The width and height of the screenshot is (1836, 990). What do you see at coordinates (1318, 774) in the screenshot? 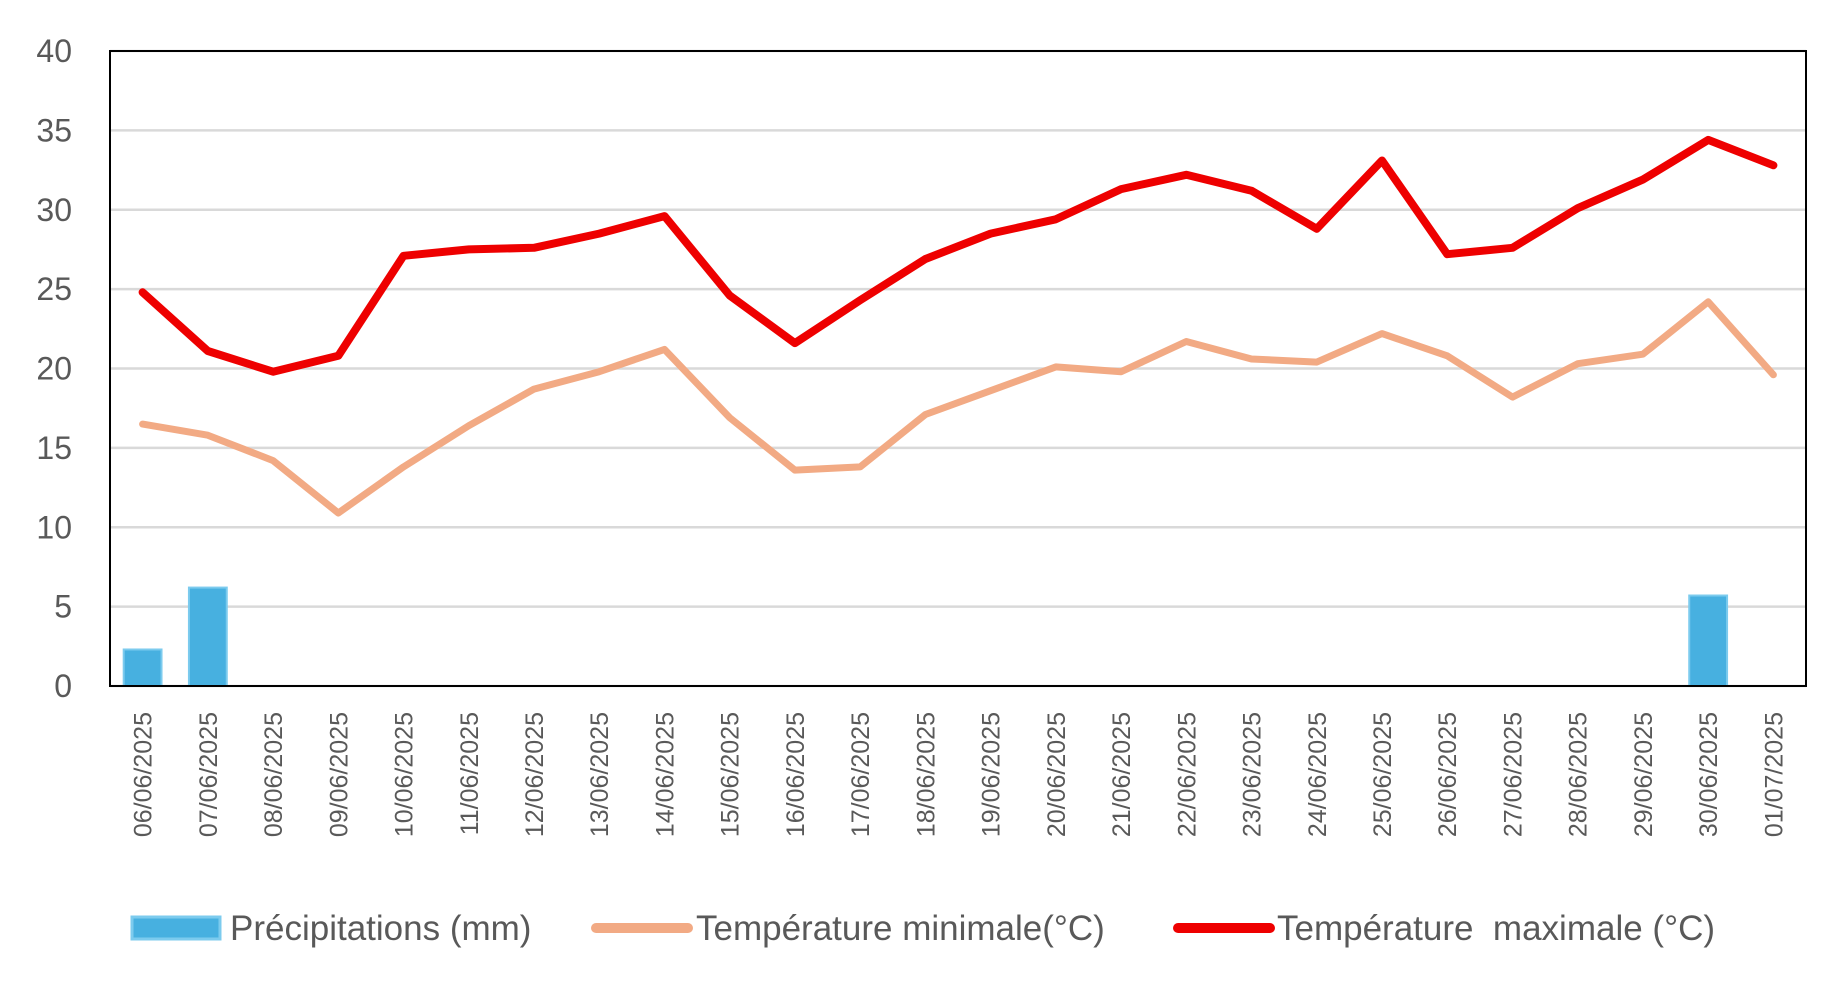
I see `x-tick-label: 24/06/2025` at bounding box center [1318, 774].